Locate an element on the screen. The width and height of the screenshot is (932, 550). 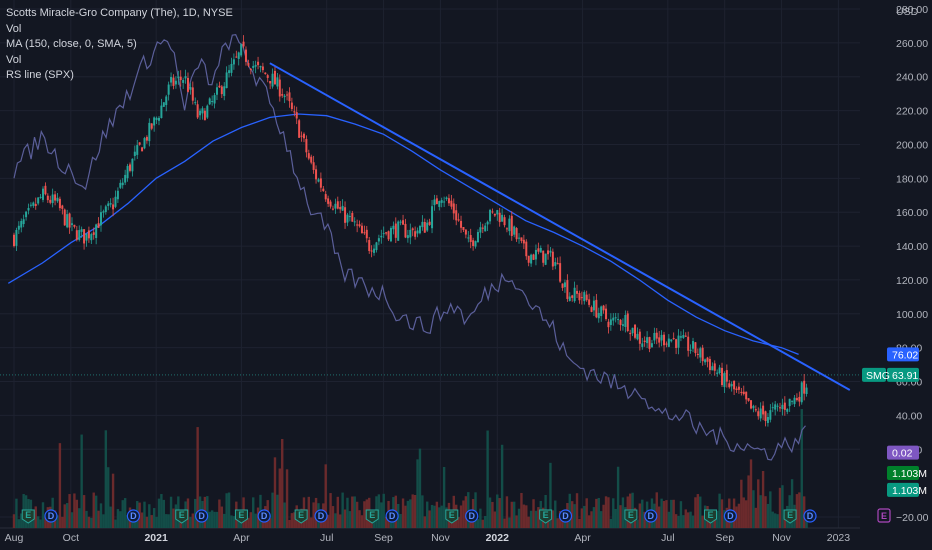
price-badge is located at coordinates (903, 452).